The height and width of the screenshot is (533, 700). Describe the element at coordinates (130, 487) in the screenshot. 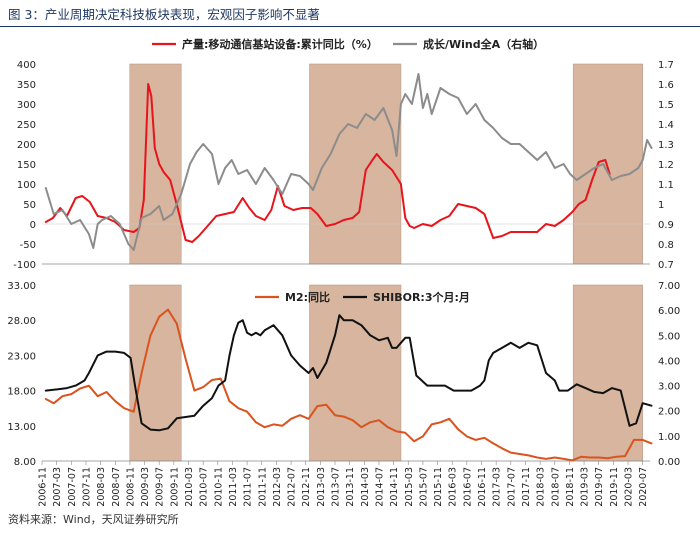

I see `x-tick-label: 2008-11` at that location.